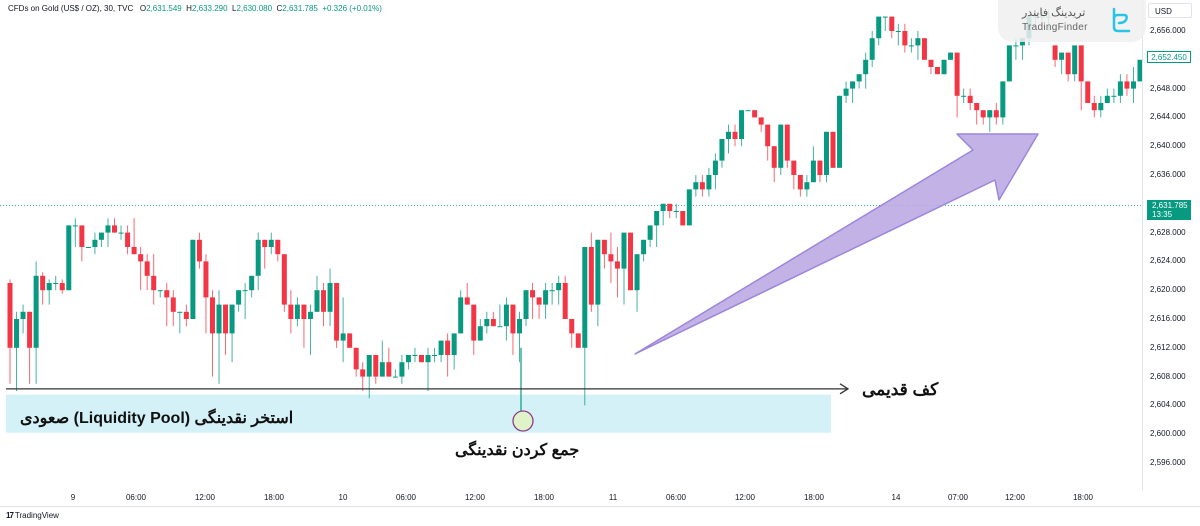 Image resolution: width=1200 pixels, height=526 pixels. What do you see at coordinates (71, 8) in the screenshot?
I see `symbol-title: CFDs on Gold (US$ / OZ), 30, TVC` at bounding box center [71, 8].